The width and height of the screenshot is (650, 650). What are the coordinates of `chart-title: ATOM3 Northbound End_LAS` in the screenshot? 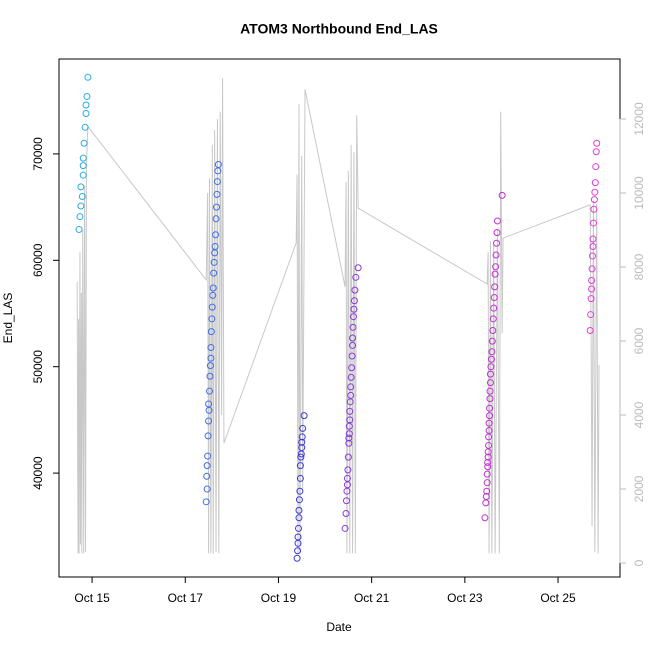 It's located at (339, 29).